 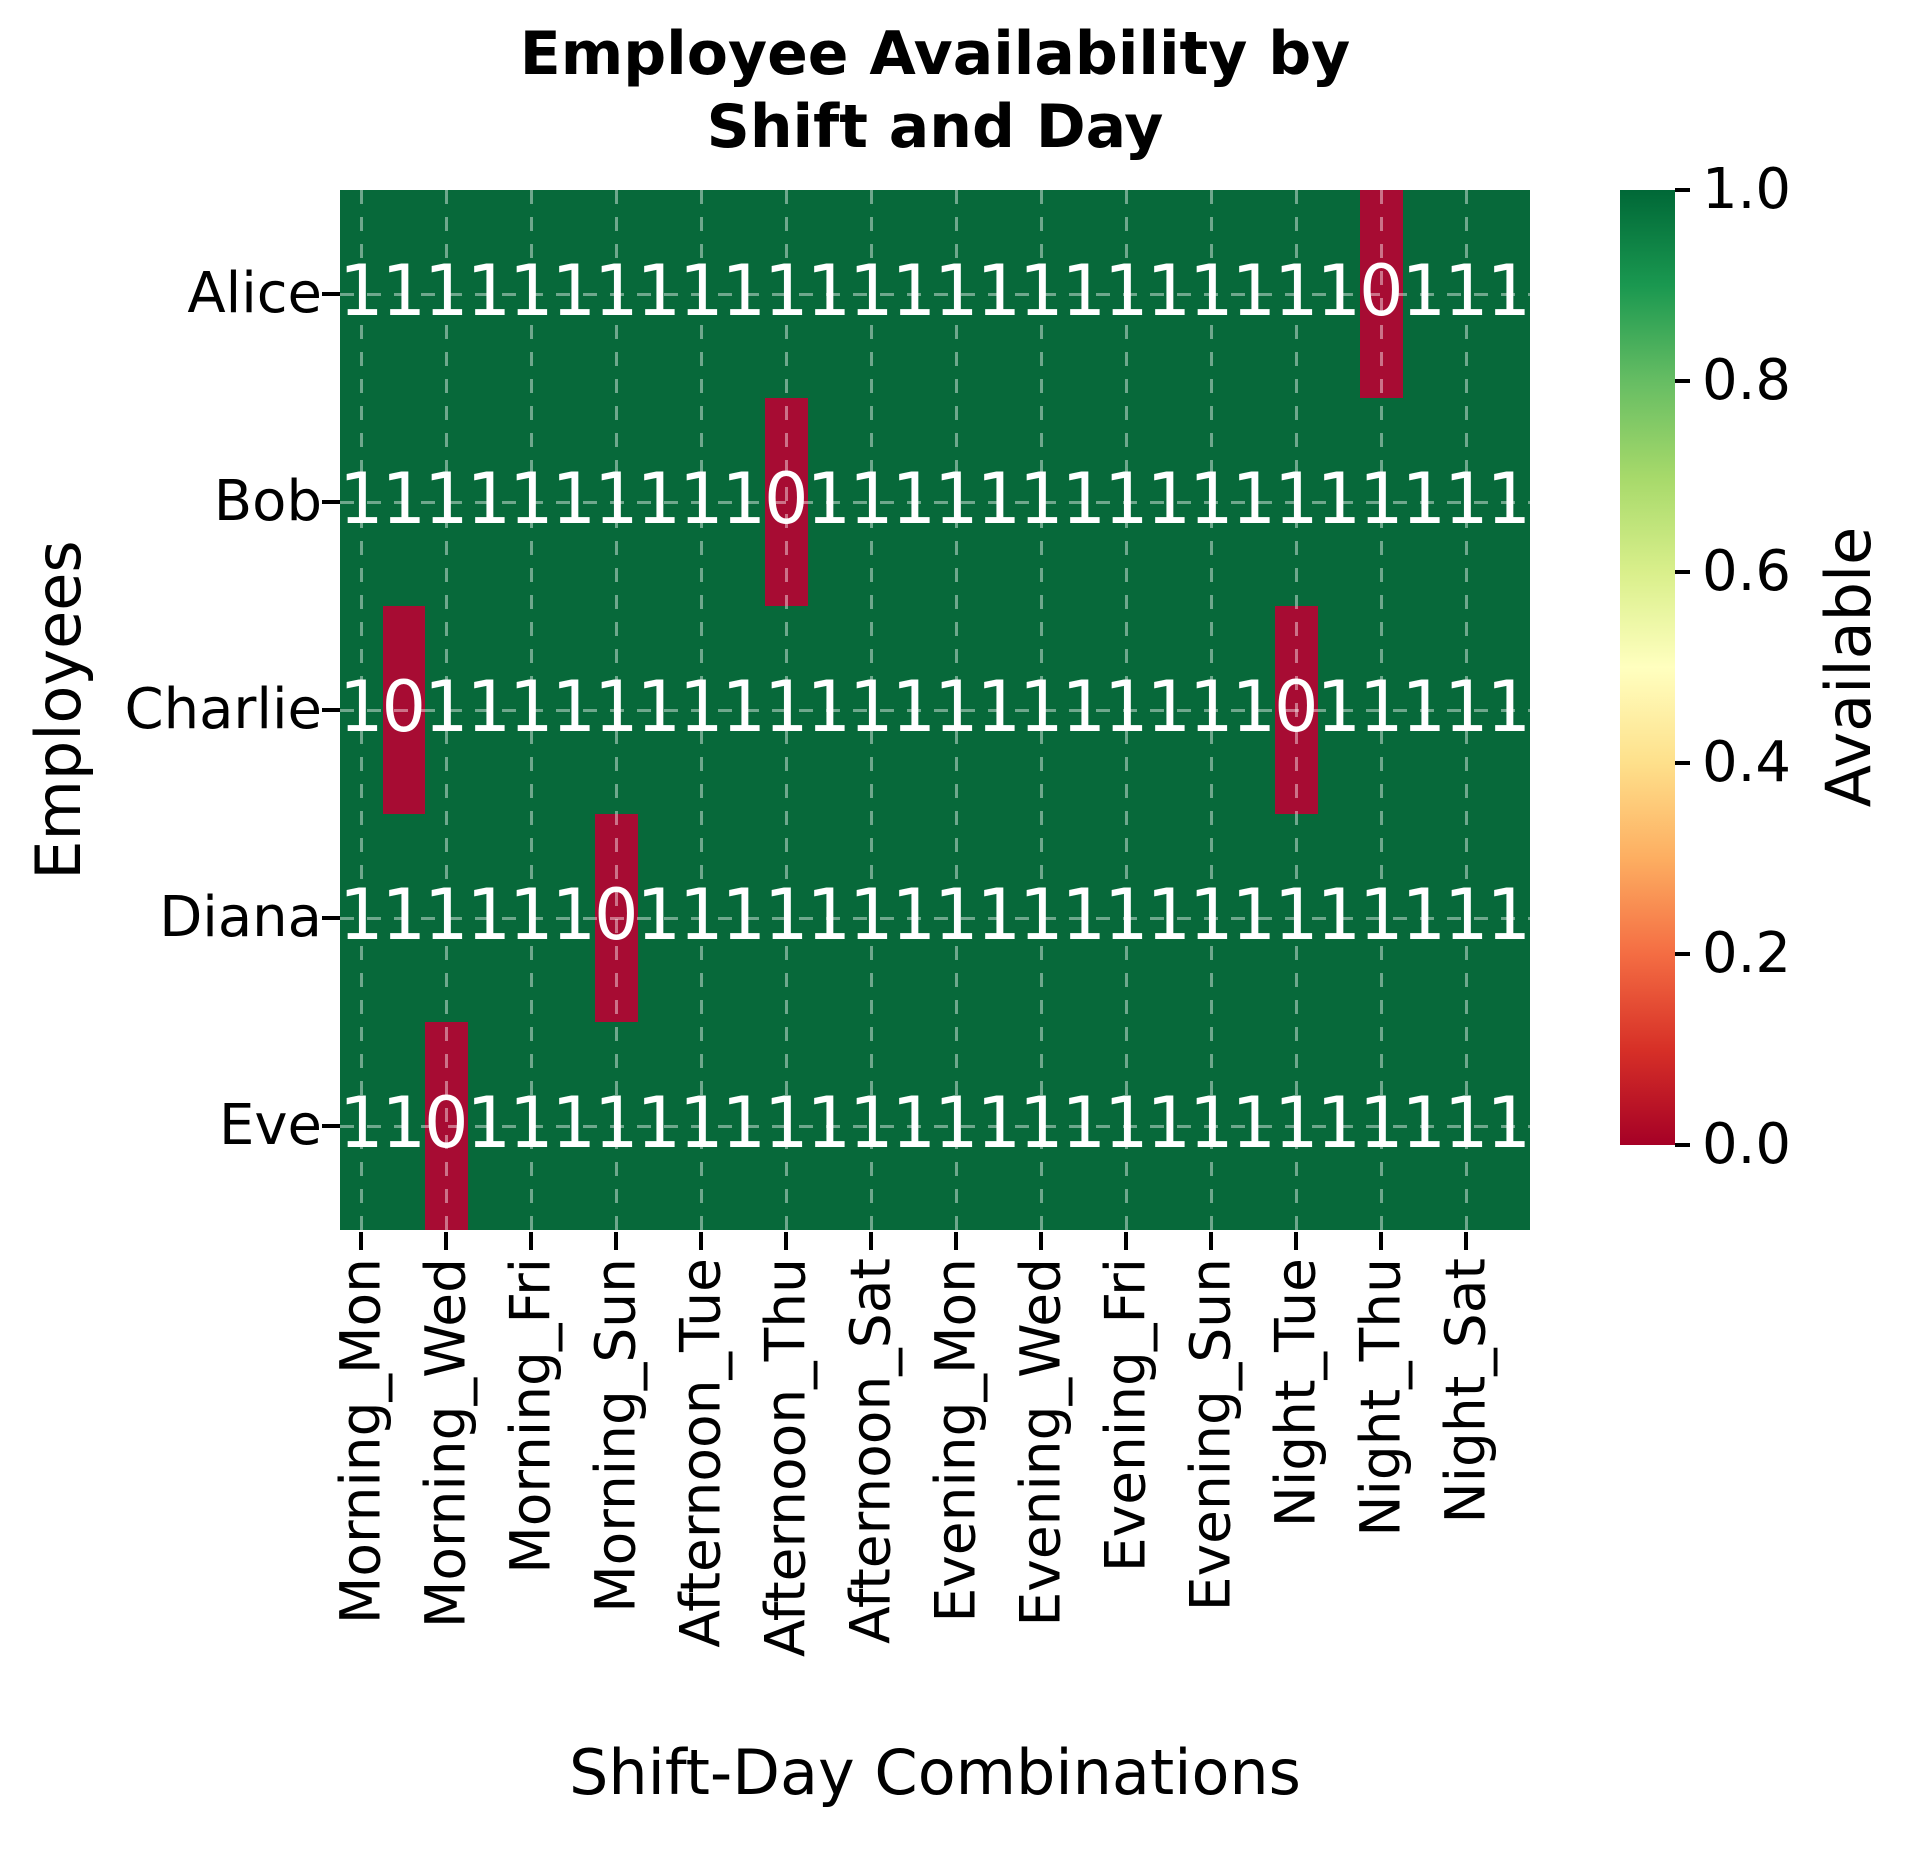 I want to click on x-axis-label: Shift-Day Combinations, so click(x=935, y=1772).